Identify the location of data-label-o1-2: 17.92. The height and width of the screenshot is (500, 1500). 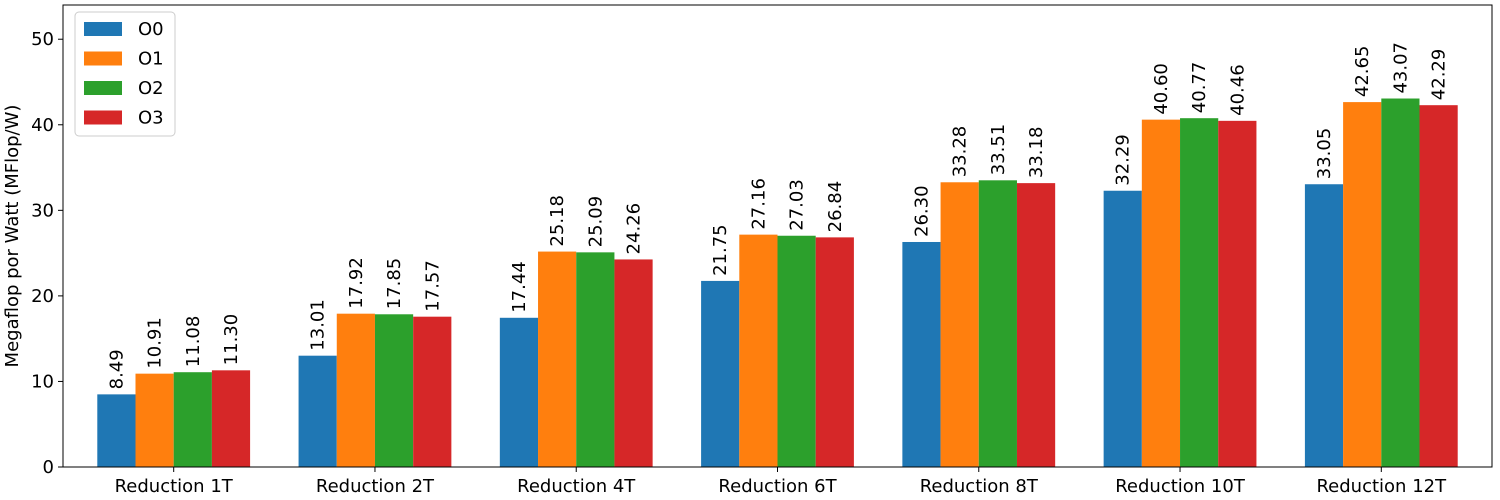
(356, 283).